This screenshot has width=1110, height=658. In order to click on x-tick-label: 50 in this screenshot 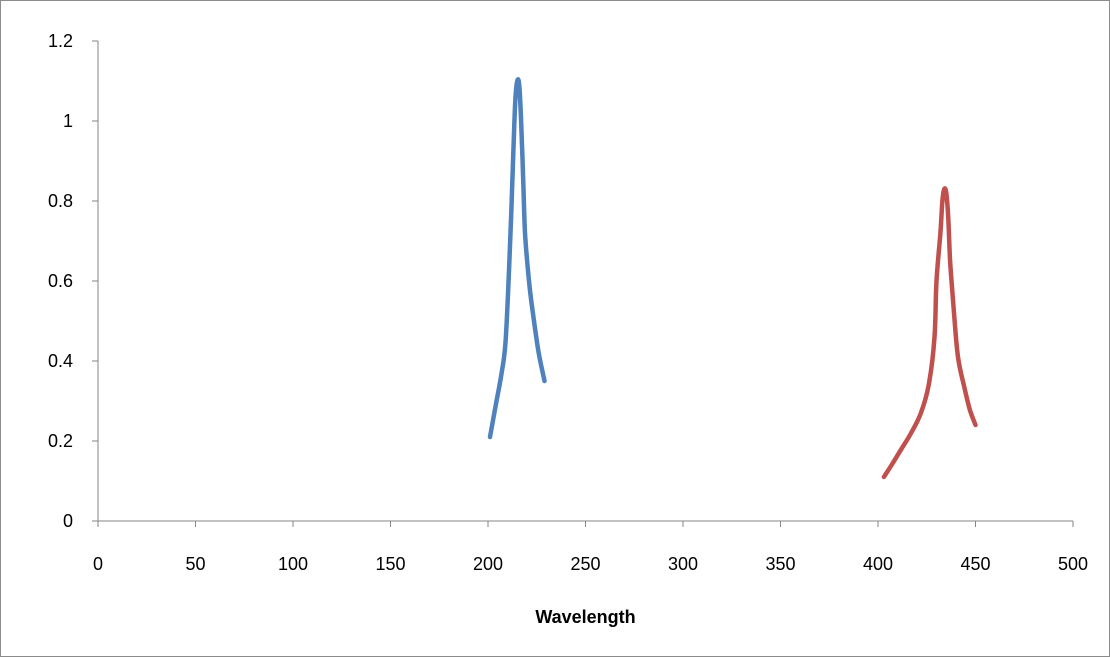, I will do `click(195, 564)`.